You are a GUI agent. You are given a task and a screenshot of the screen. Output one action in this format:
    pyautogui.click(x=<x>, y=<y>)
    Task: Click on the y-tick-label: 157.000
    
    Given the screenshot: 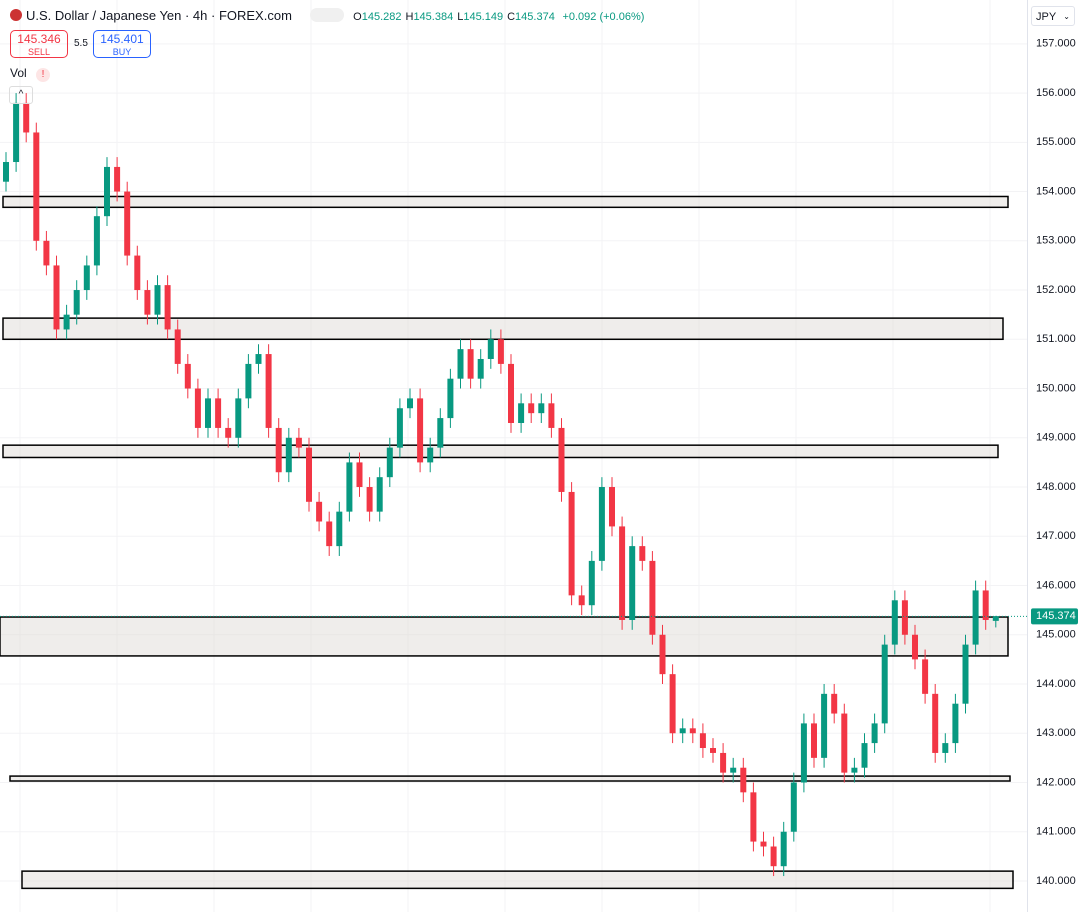 What is the action you would take?
    pyautogui.click(x=1056, y=44)
    